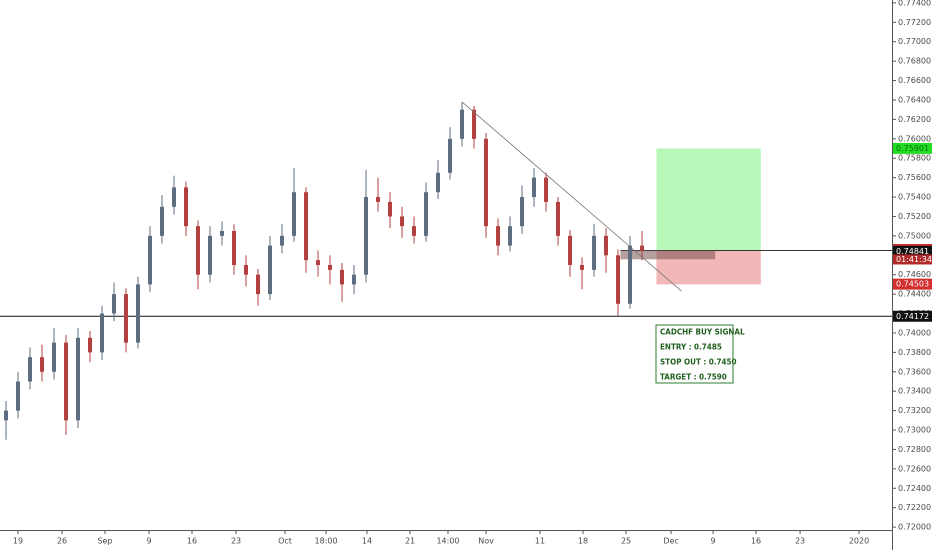  What do you see at coordinates (410, 541) in the screenshot?
I see `x-tick-label: 21` at bounding box center [410, 541].